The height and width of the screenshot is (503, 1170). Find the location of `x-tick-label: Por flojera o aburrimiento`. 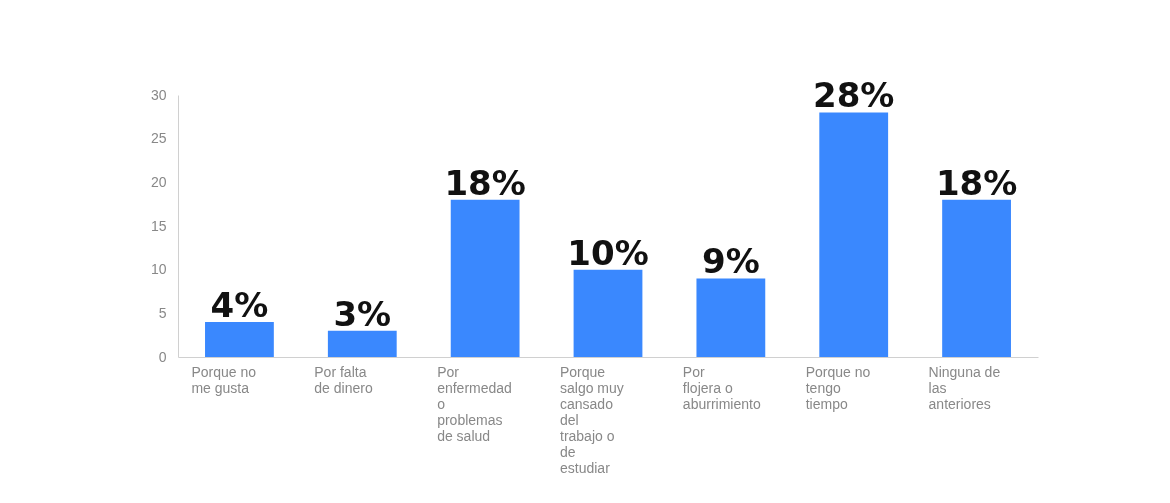

x-tick-label: Por flojera o aburrimiento is located at coordinates (721, 387).